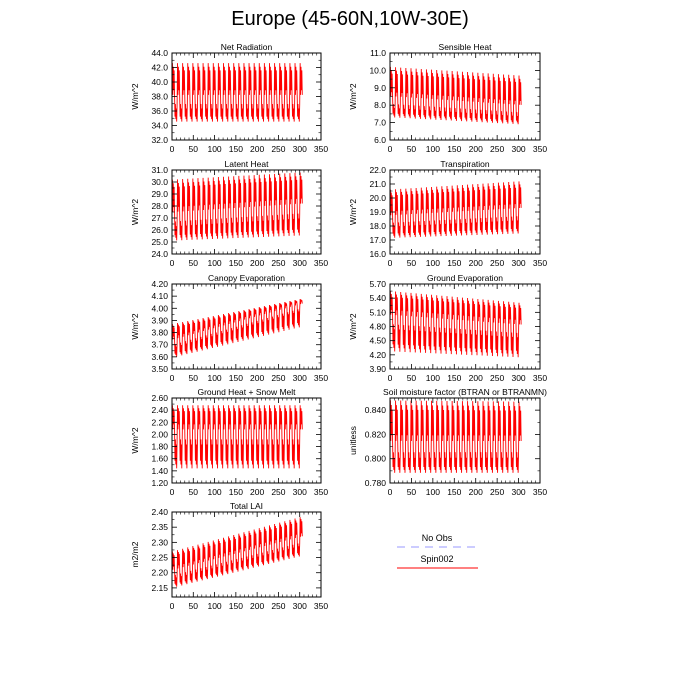 The height and width of the screenshot is (700, 700). Describe the element at coordinates (377, 212) in the screenshot. I see `y-tick-label: 19.0` at that location.